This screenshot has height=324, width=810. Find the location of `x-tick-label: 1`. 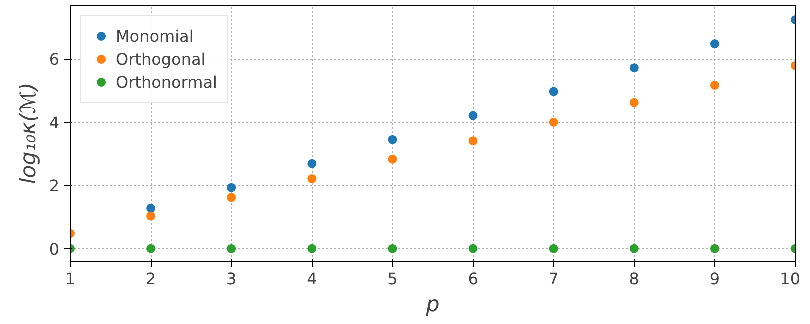

x-tick-label: 1 is located at coordinates (70, 279).